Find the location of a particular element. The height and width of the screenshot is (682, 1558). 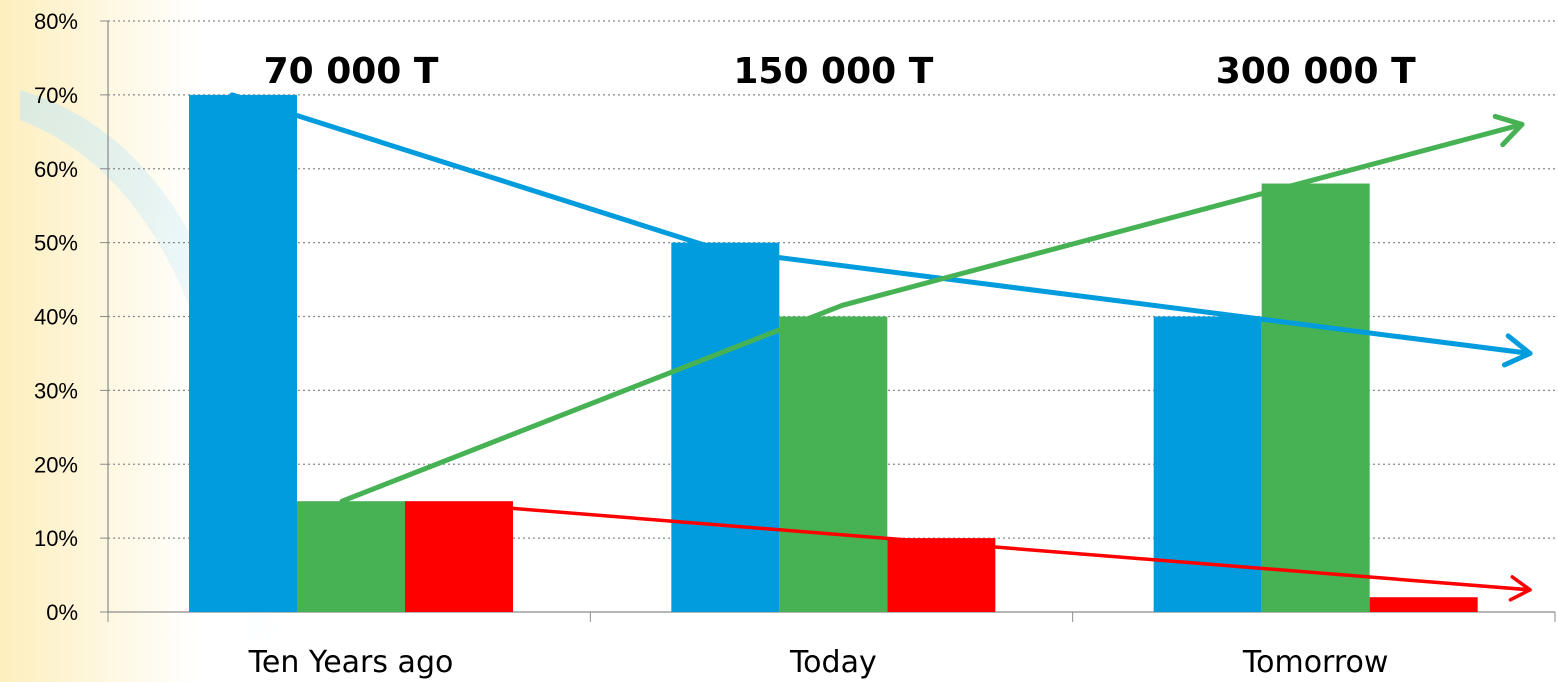

y-tick-label: 80% is located at coordinates (56, 21).